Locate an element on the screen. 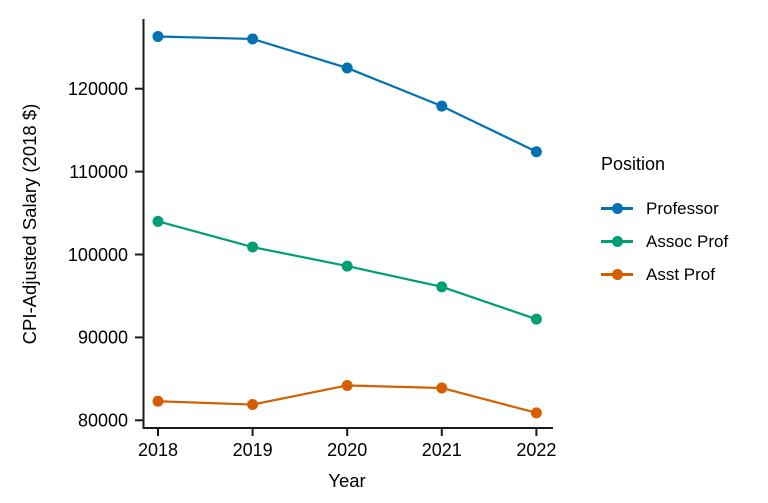  data-point-professor-2020 is located at coordinates (347, 68).